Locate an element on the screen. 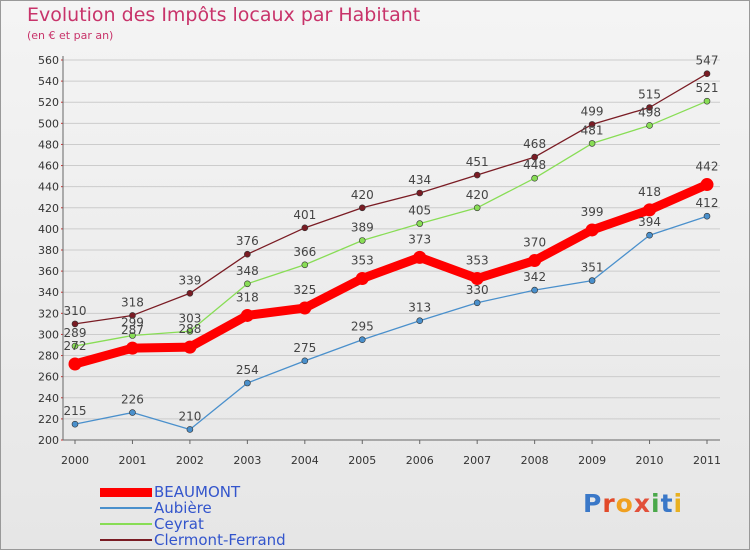 Image resolution: width=750 pixels, height=550 pixels. x-tick-label: 2010 is located at coordinates (650, 460).